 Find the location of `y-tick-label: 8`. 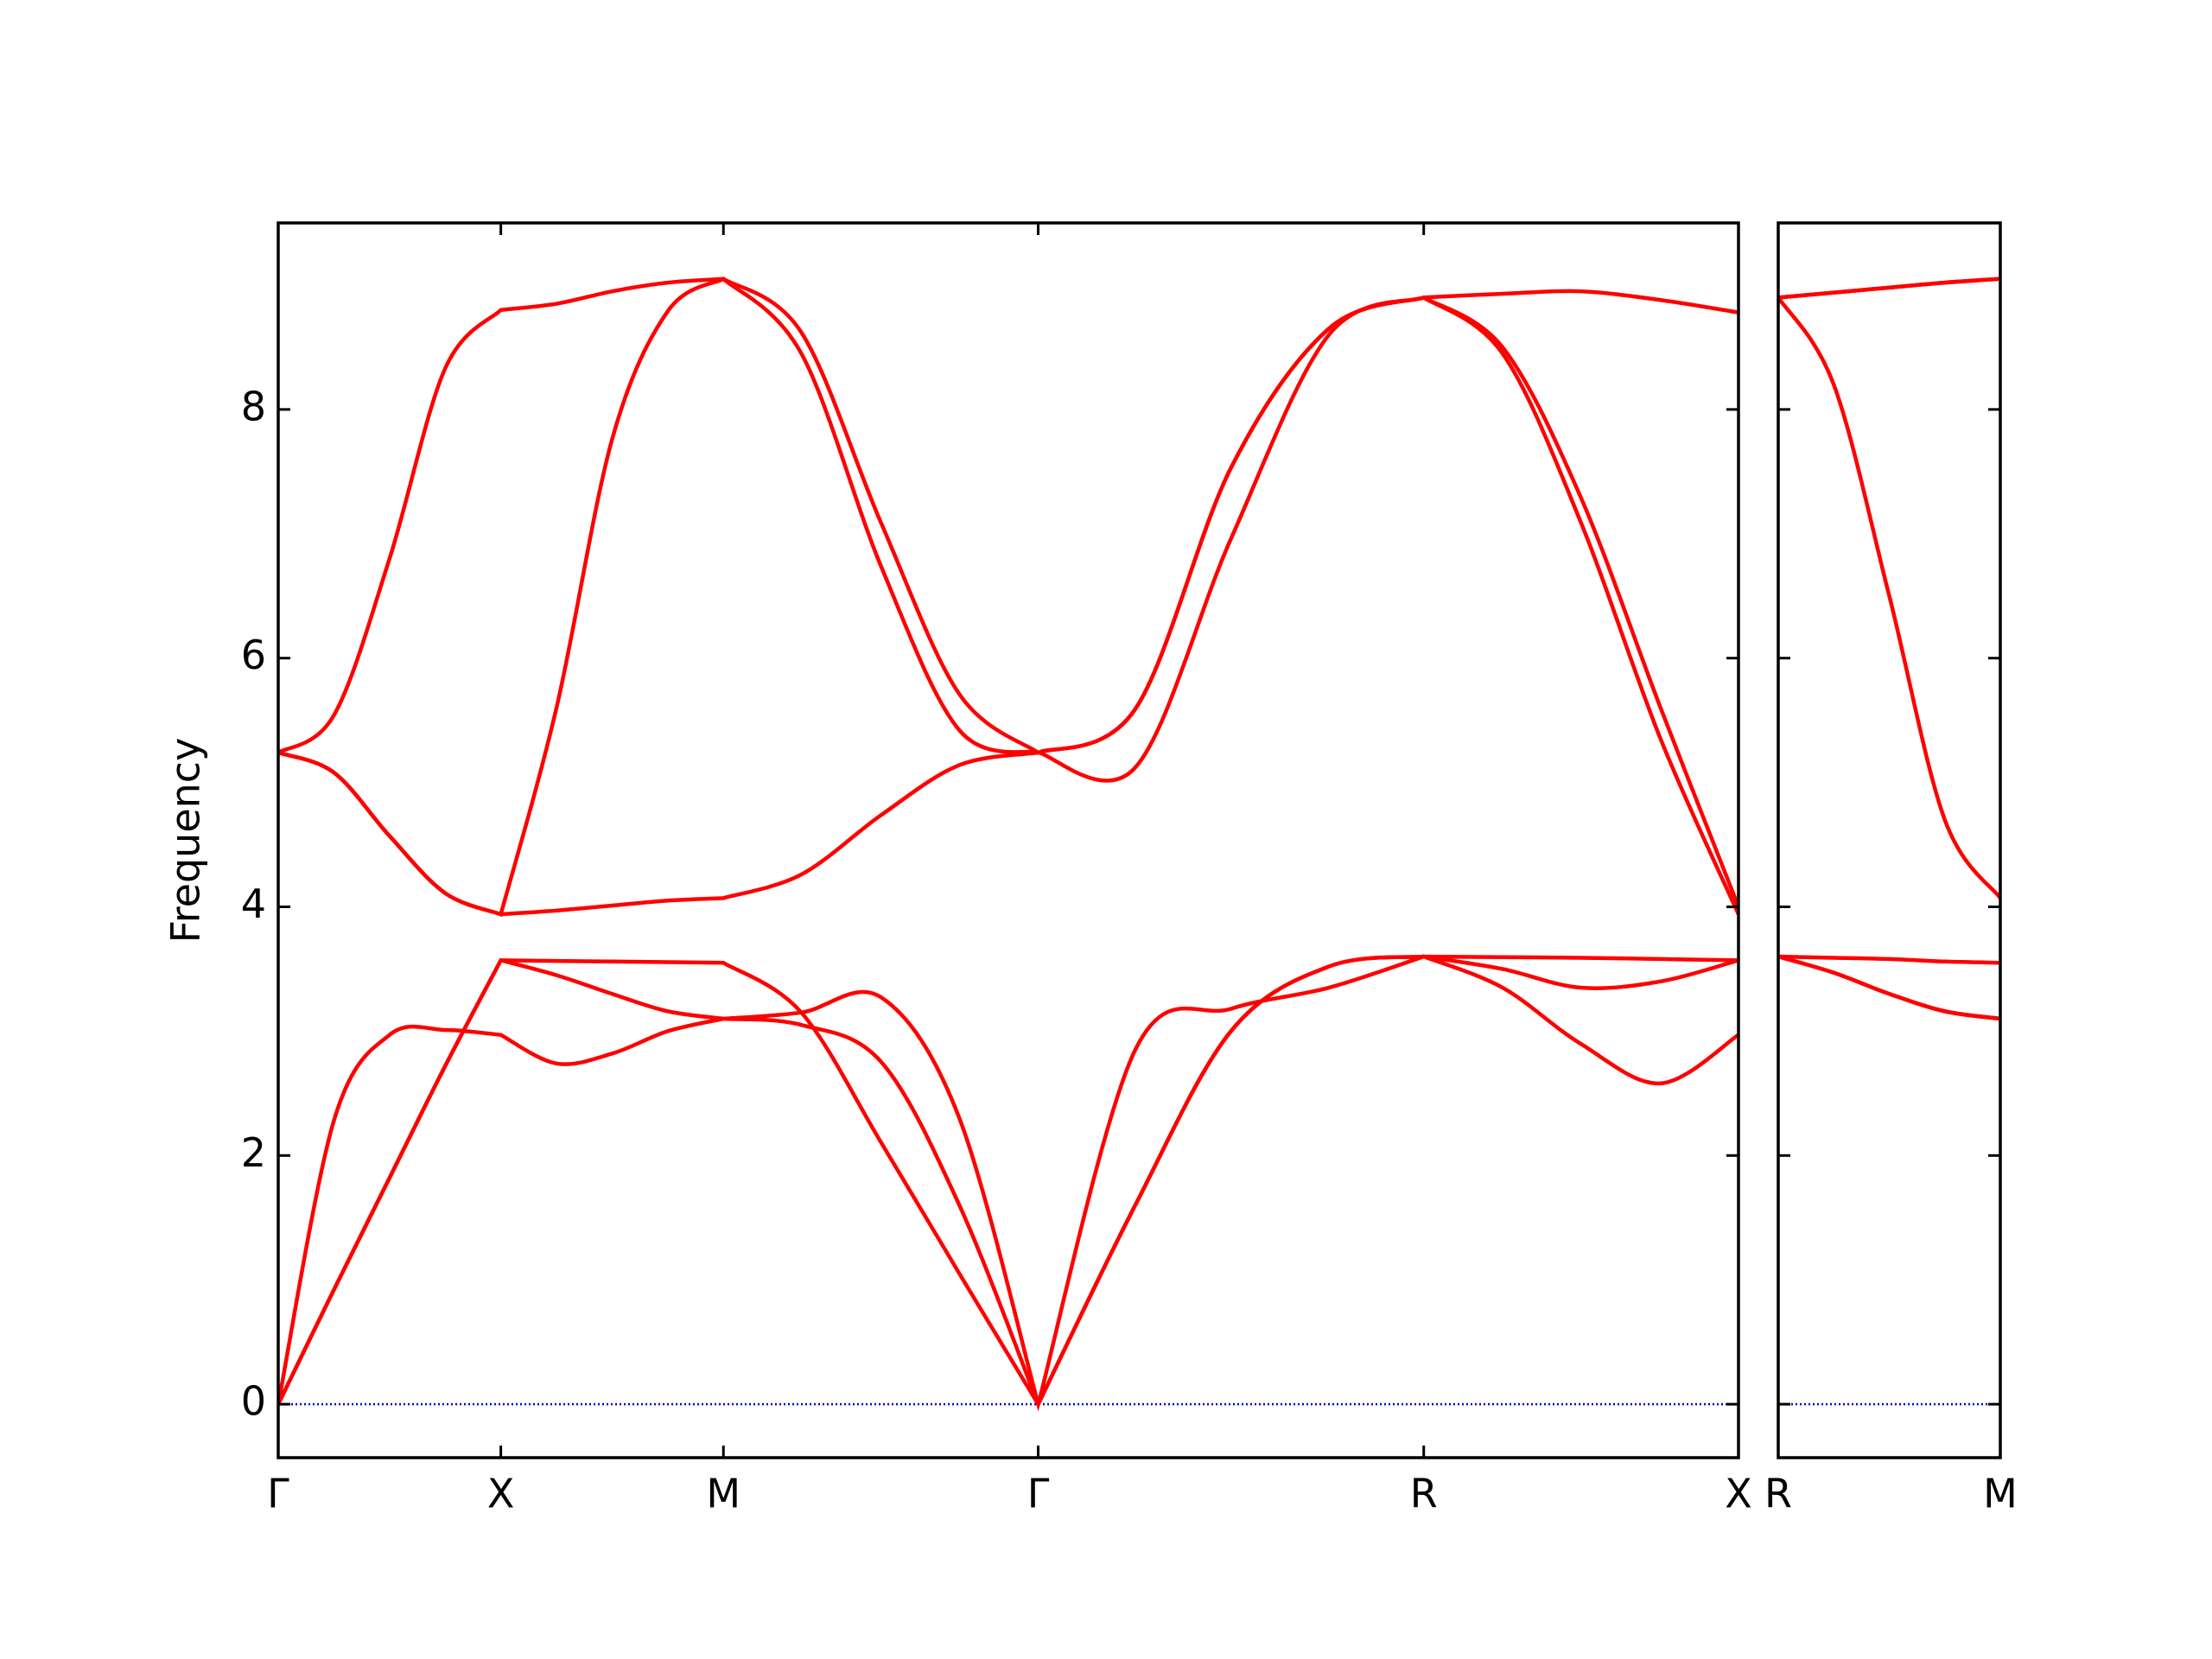

y-tick-label: 8 is located at coordinates (253, 406).